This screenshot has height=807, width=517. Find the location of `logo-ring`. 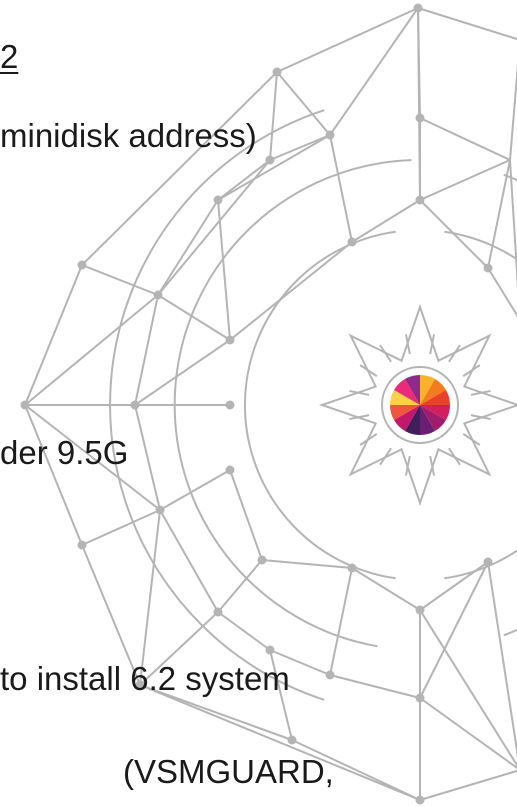

logo-ring is located at coordinates (420, 405).